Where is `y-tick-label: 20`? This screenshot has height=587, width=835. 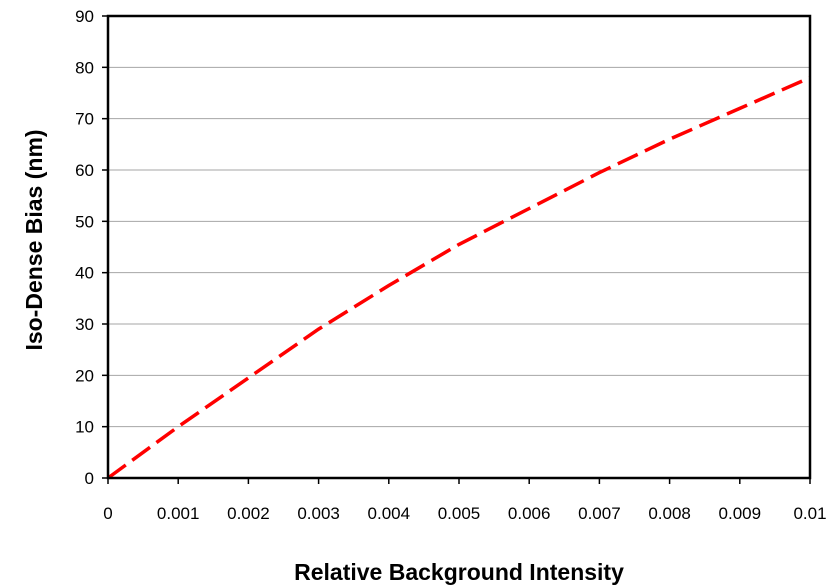
y-tick-label: 20 is located at coordinates (84, 375).